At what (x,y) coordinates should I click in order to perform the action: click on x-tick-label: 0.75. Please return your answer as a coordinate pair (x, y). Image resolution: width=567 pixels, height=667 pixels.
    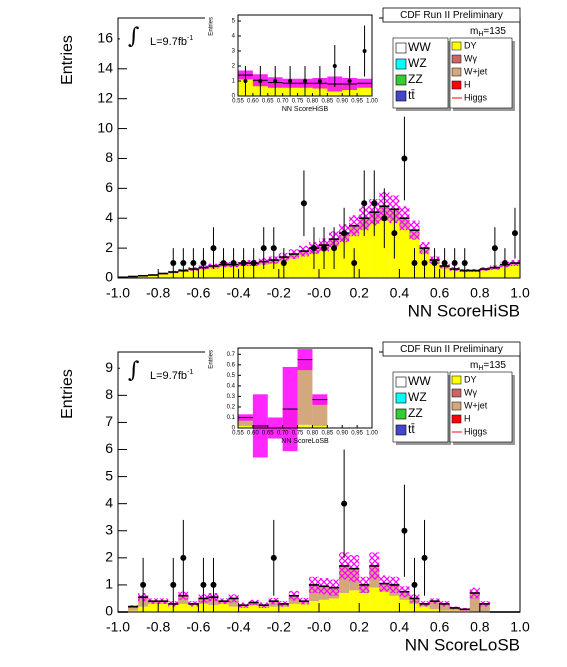
    Looking at the image, I should click on (298, 102).